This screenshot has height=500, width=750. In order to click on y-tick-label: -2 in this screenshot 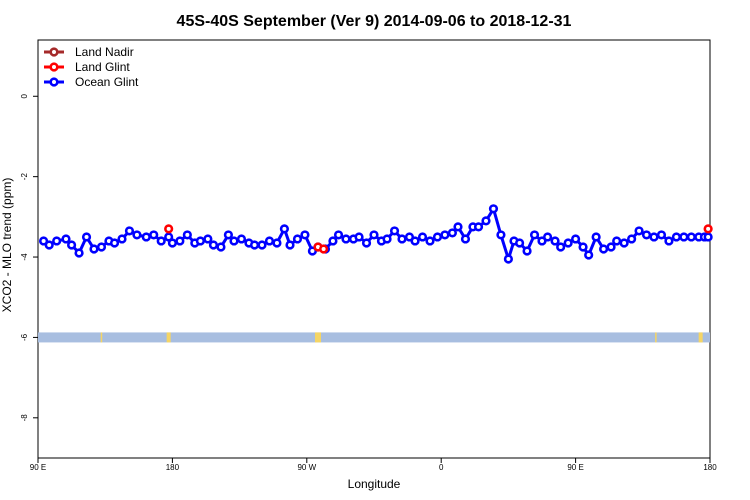, I will do `click(24, 177)`.